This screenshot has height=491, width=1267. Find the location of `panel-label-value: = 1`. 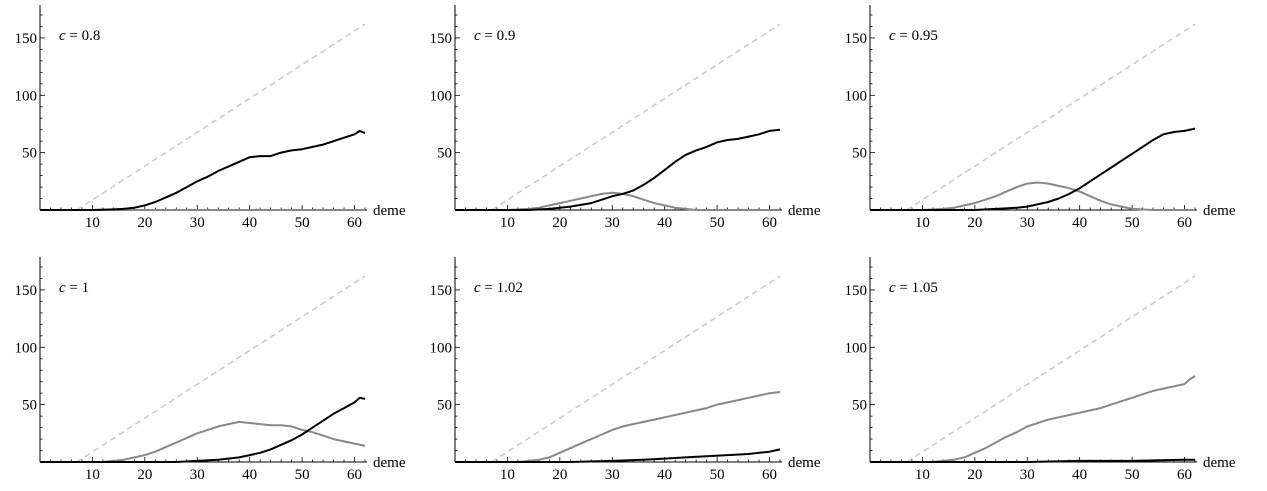

panel-label-value: = 1 is located at coordinates (77, 288).